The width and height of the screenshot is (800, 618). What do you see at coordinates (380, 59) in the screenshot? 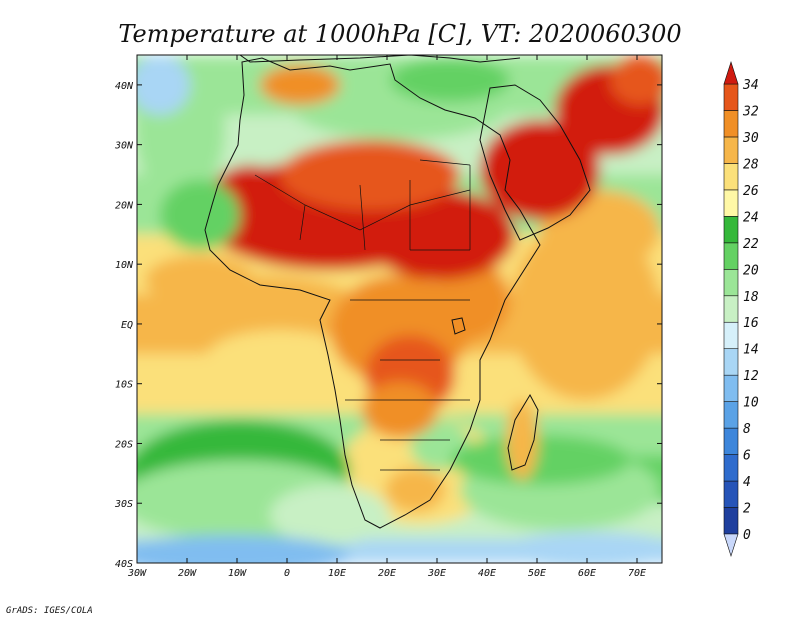
I see `europe-coastline` at bounding box center [380, 59].